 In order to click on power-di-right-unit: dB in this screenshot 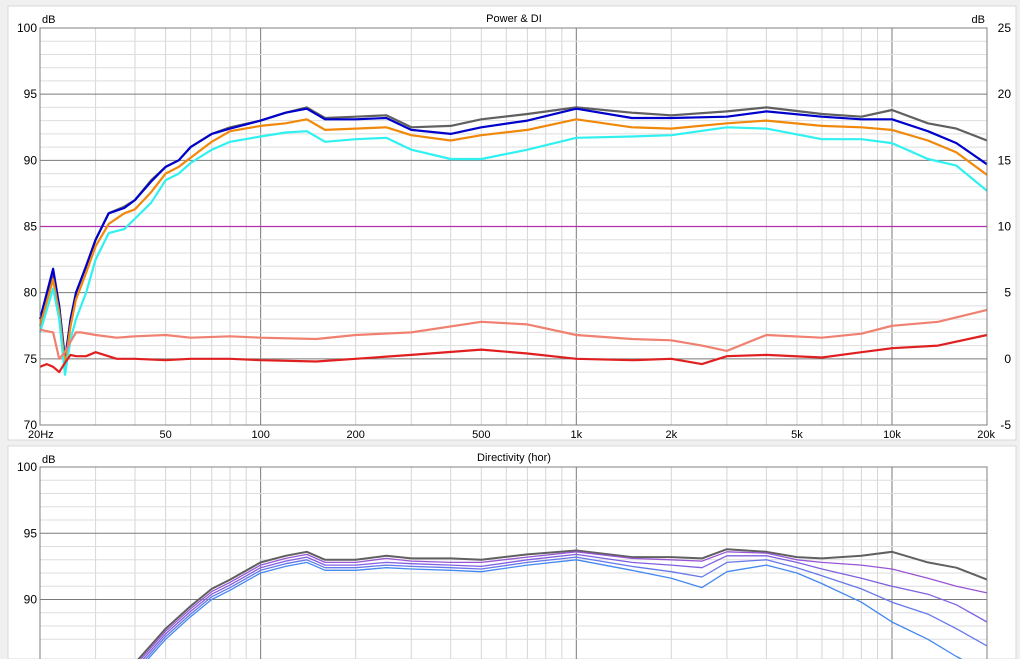, I will do `click(978, 20)`.